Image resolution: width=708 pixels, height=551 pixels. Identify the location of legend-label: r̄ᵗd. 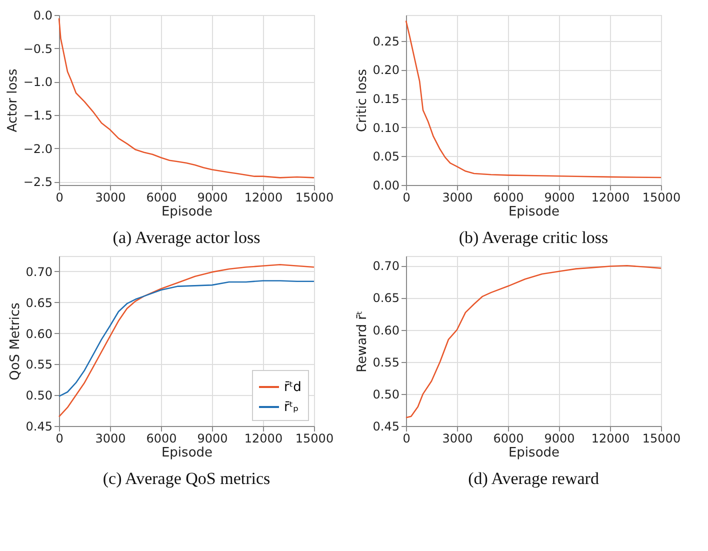
(293, 387).